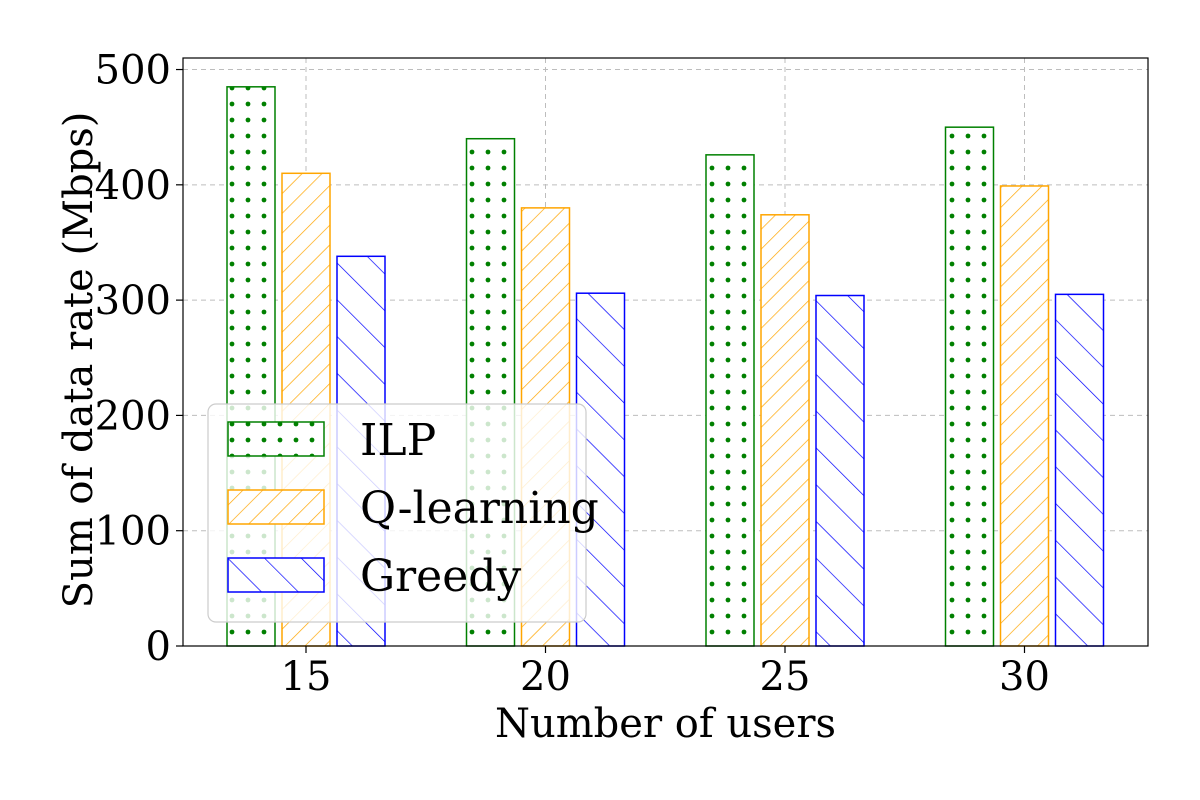 This screenshot has width=1200, height=800. What do you see at coordinates (133, 186) in the screenshot?
I see `y-tick-label: 400` at bounding box center [133, 186].